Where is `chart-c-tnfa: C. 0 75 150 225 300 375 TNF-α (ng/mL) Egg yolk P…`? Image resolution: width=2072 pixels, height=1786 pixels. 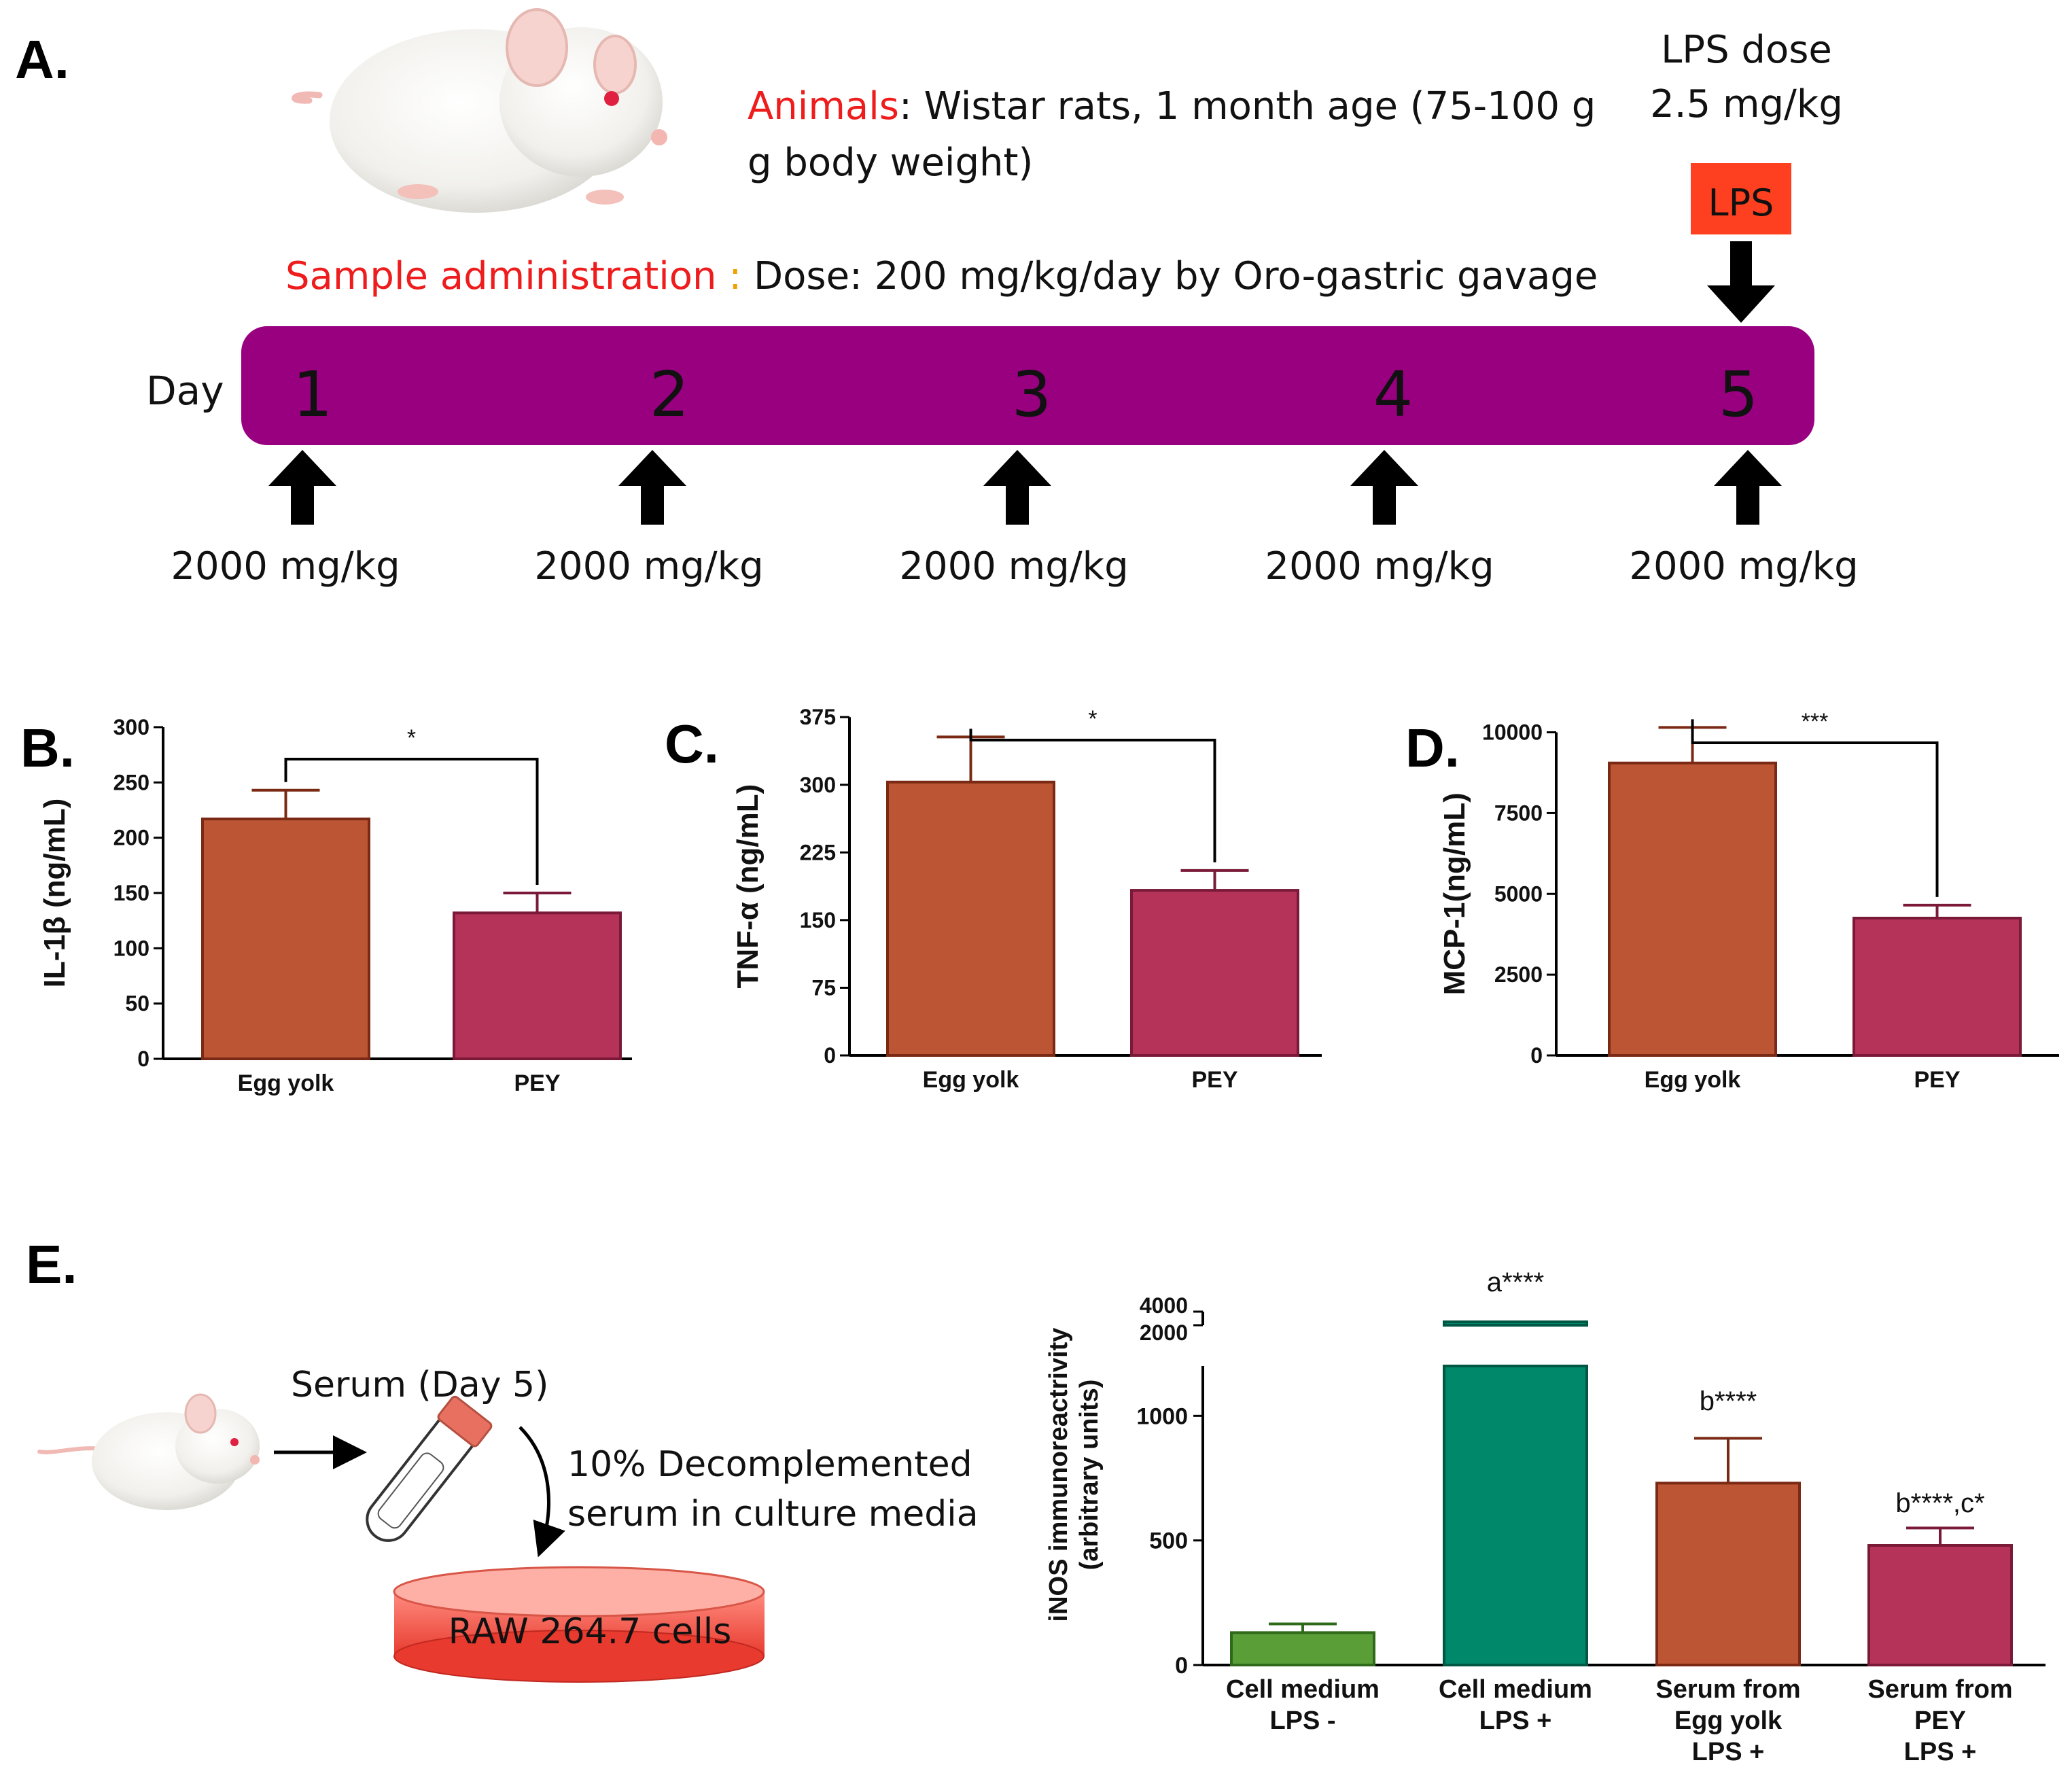 chart-c-tnfa: C. 0 75 150 225 300 375 TNF-α (ng/mL) Egg yolk P… is located at coordinates (993, 899).